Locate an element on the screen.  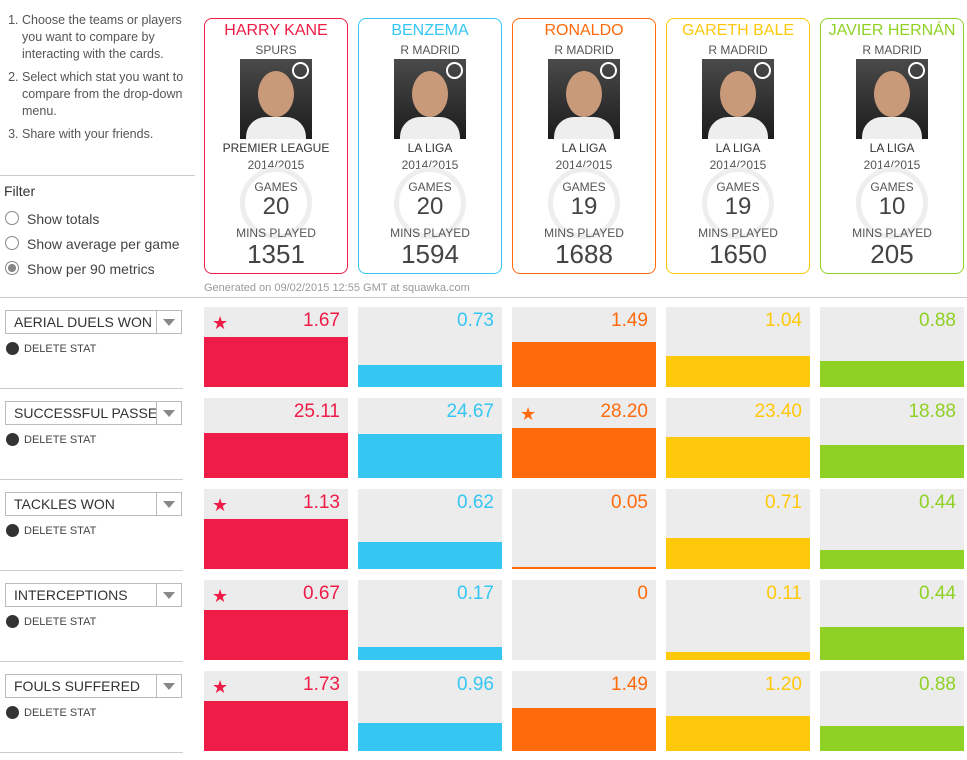
stat-value: 0.96 is located at coordinates (475, 684).